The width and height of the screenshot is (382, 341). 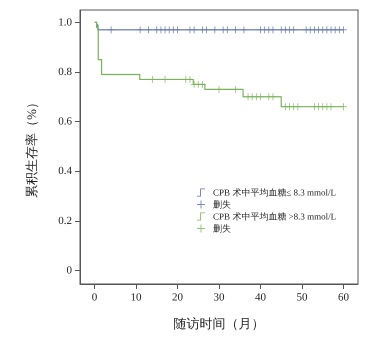 I want to click on x-tick-label: 10, so click(x=136, y=298).